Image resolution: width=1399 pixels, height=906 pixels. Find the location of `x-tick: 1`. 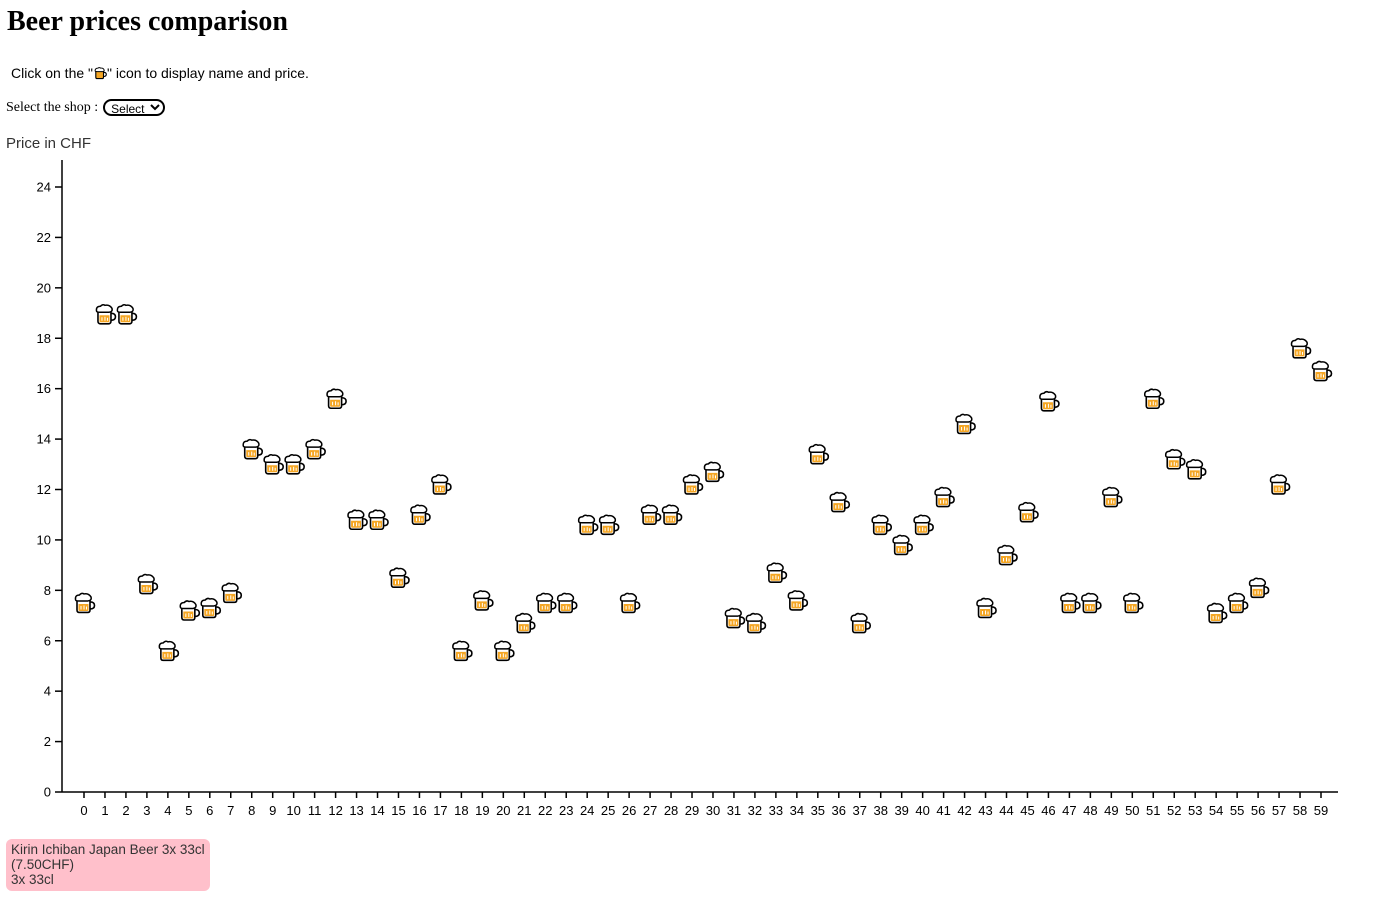

x-tick: 1 is located at coordinates (105, 805).